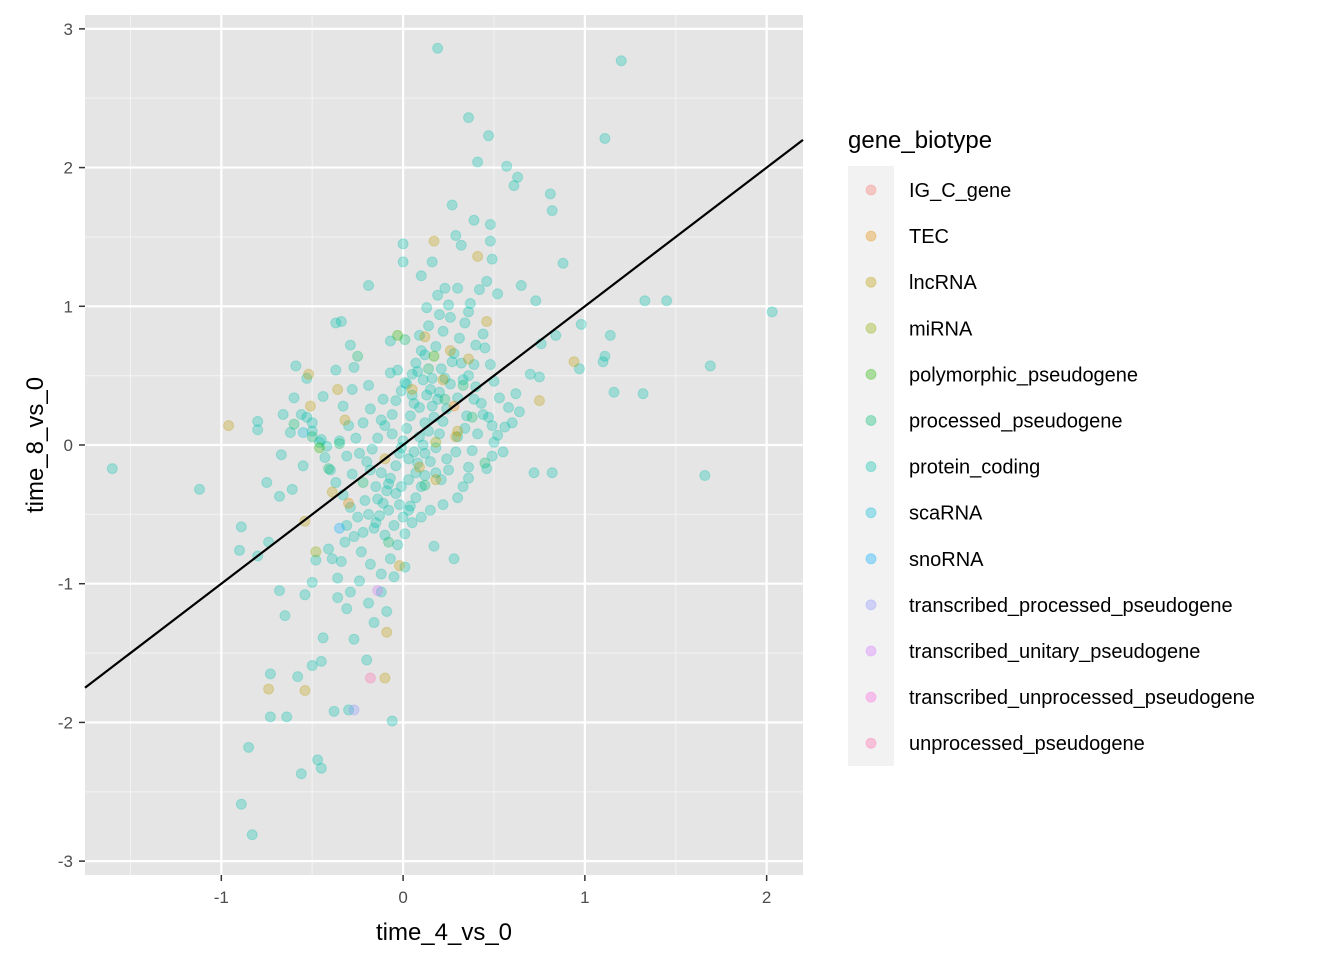 The height and width of the screenshot is (960, 1344). What do you see at coordinates (65, 584) in the screenshot?
I see `y-tick-label: -1` at bounding box center [65, 584].